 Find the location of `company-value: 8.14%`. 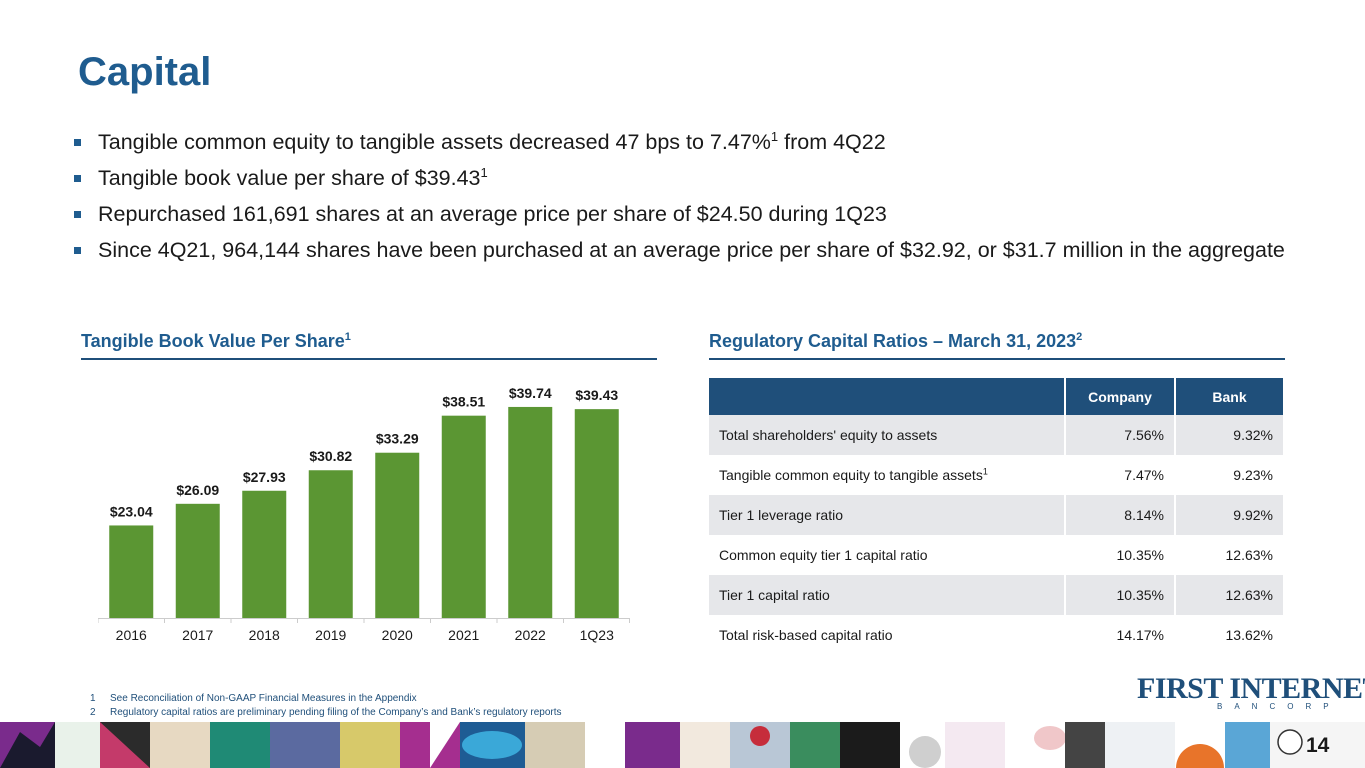

company-value: 8.14% is located at coordinates (1119, 515).